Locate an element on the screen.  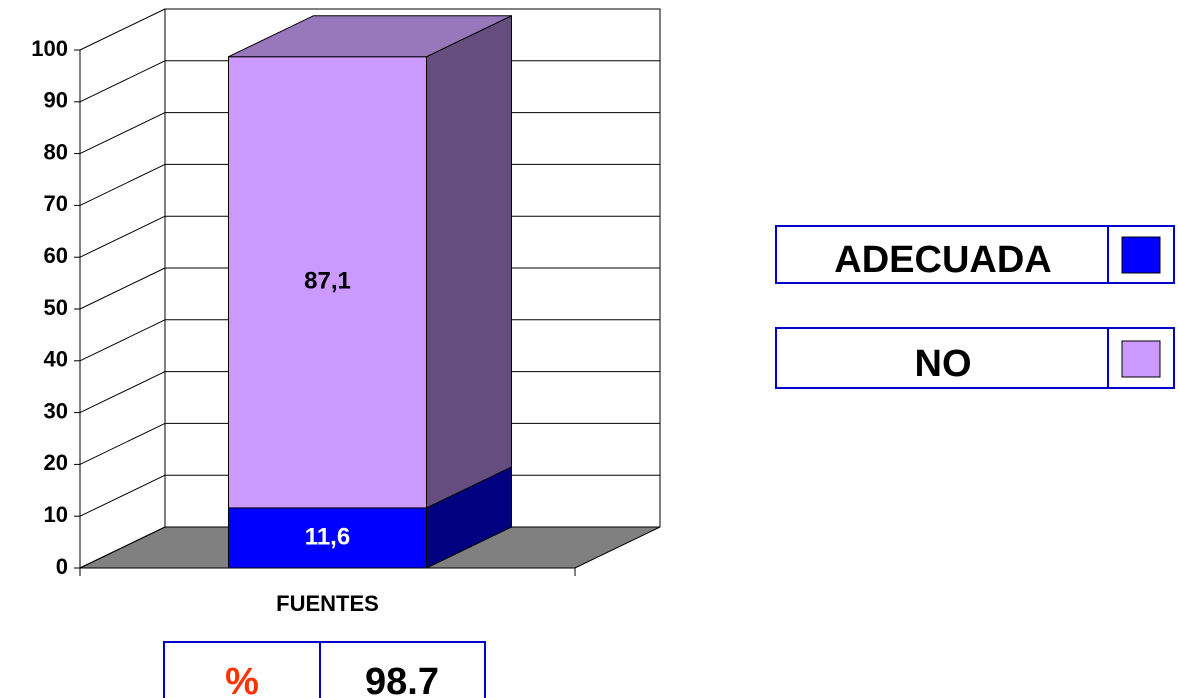
x-tick-label: FUENTES is located at coordinates (327, 603).